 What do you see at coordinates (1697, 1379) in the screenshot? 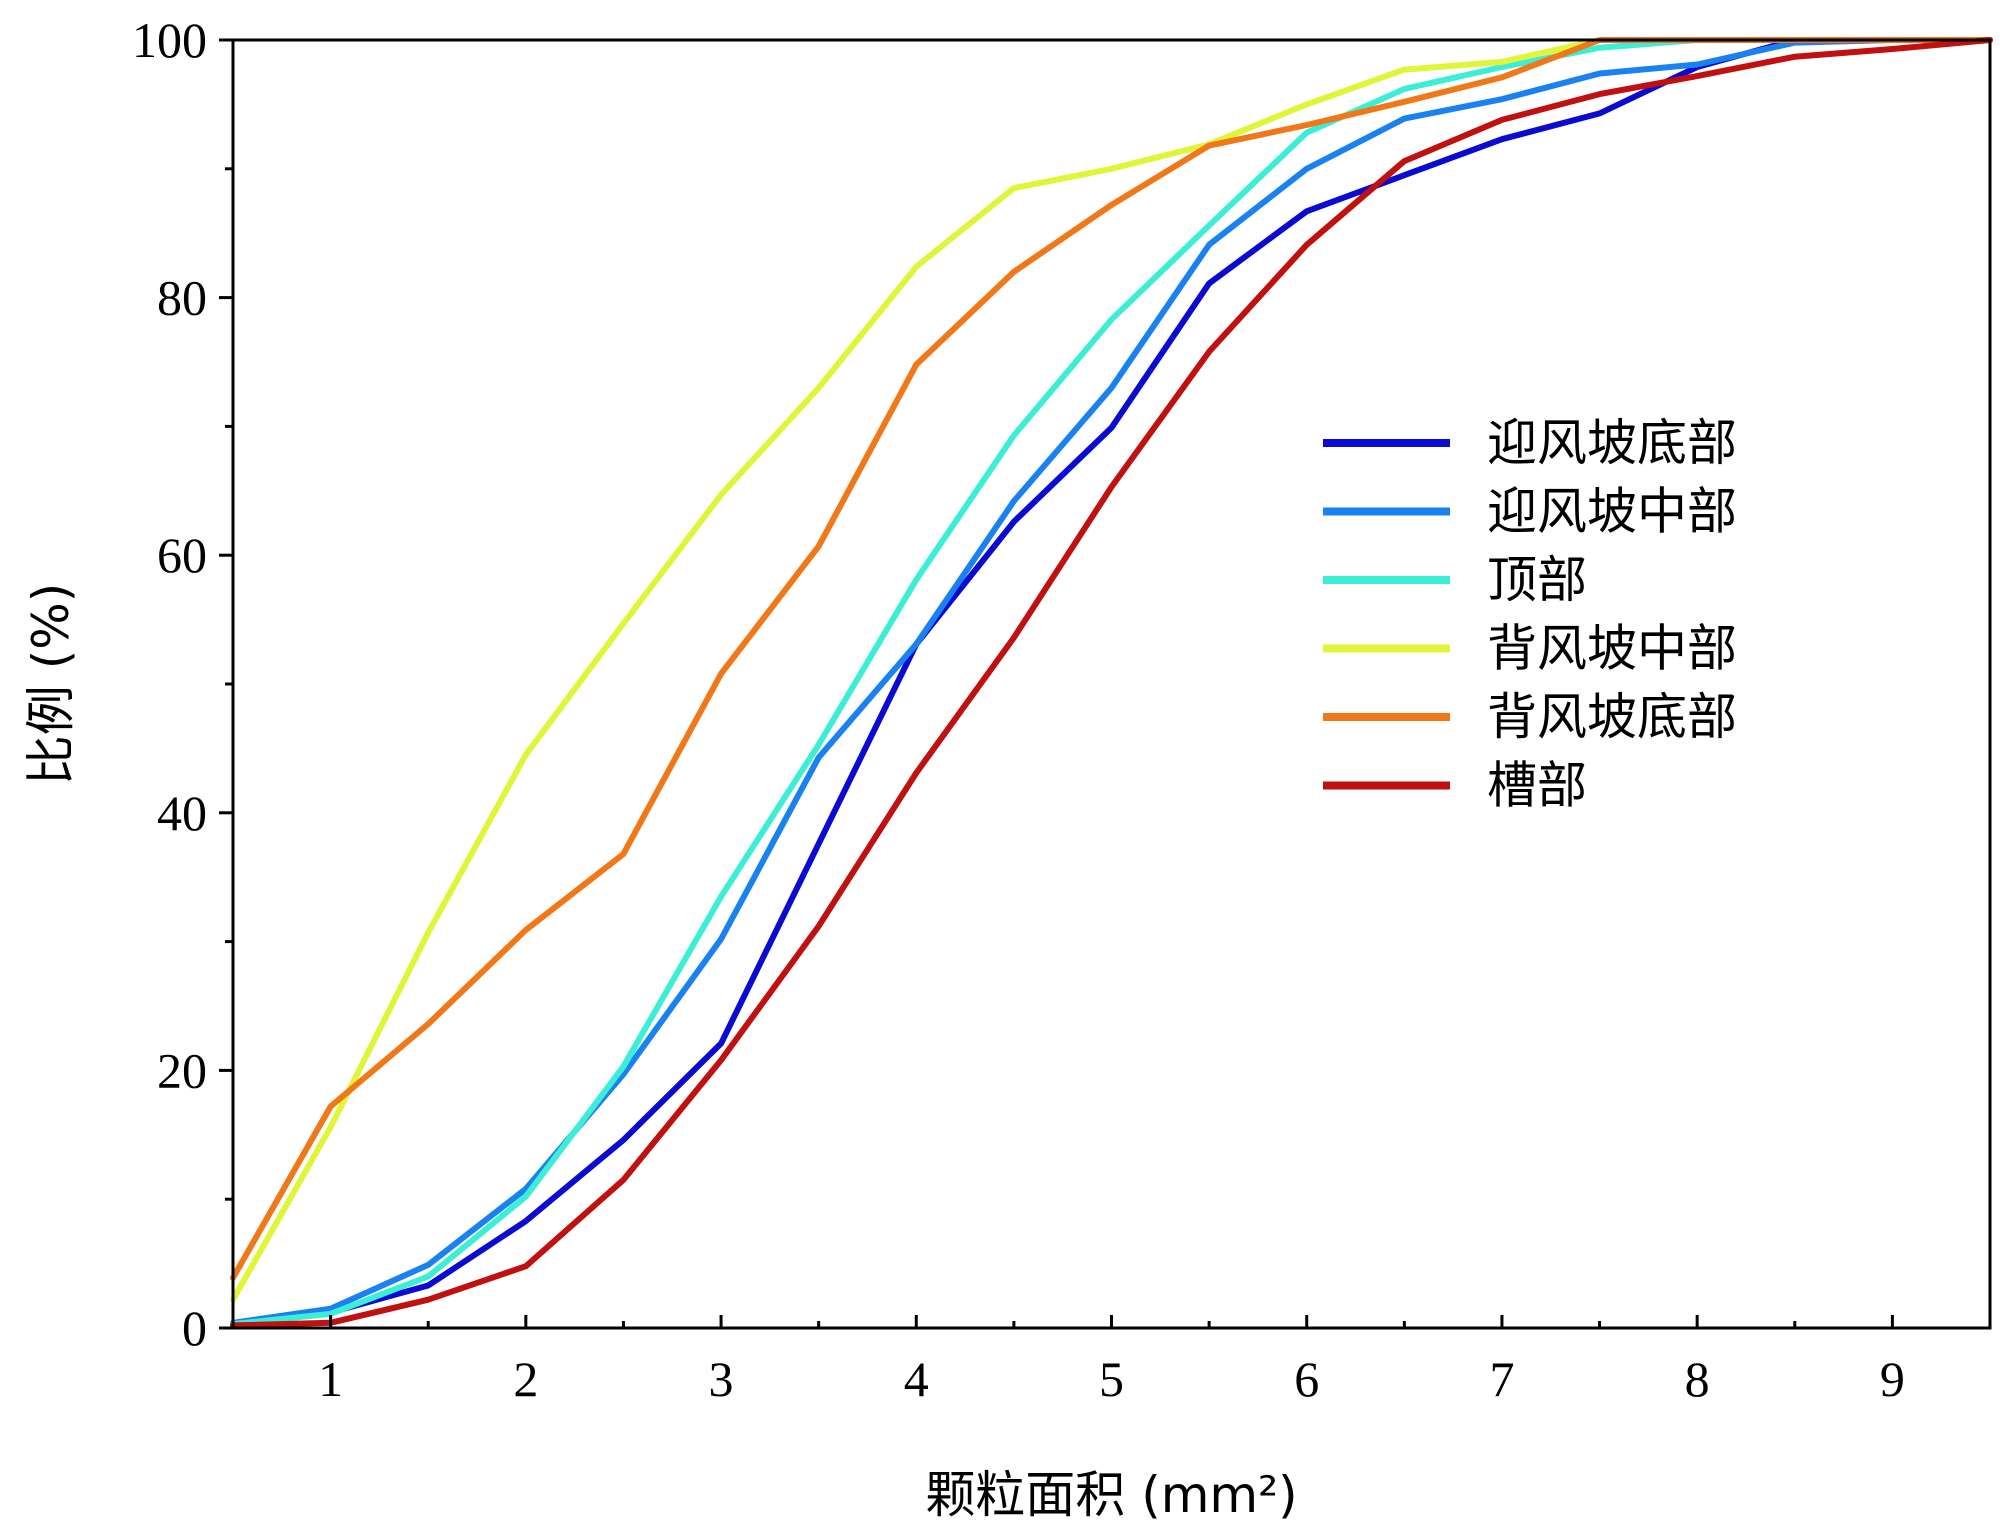
I see `x-tick-label: 8` at bounding box center [1697, 1379].